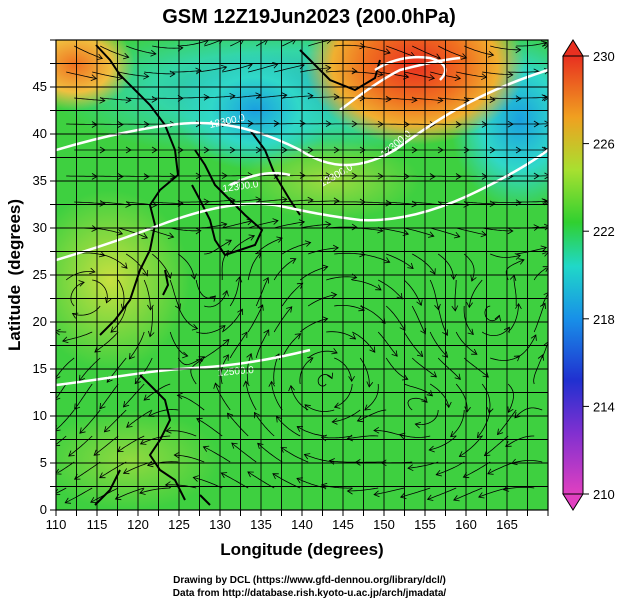 This screenshot has width=619, height=605. What do you see at coordinates (599, 275) in the screenshot?
I see `colorbar-ticks: 210 214 218 222 226 230` at bounding box center [599, 275].